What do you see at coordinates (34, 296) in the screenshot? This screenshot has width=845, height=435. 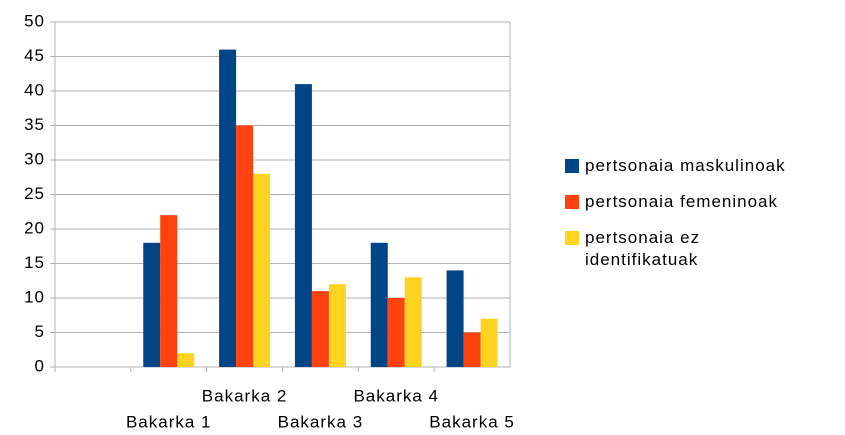 I see `y-tick-label: 10` at bounding box center [34, 296].